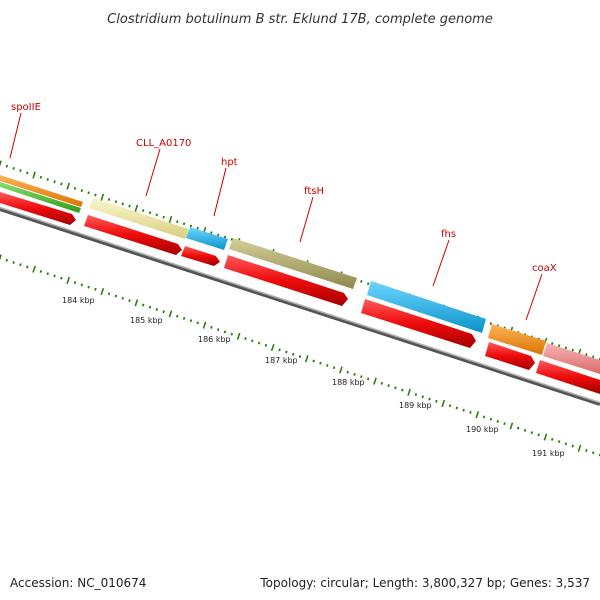  I want to click on feature-coaX, so click(517, 339).